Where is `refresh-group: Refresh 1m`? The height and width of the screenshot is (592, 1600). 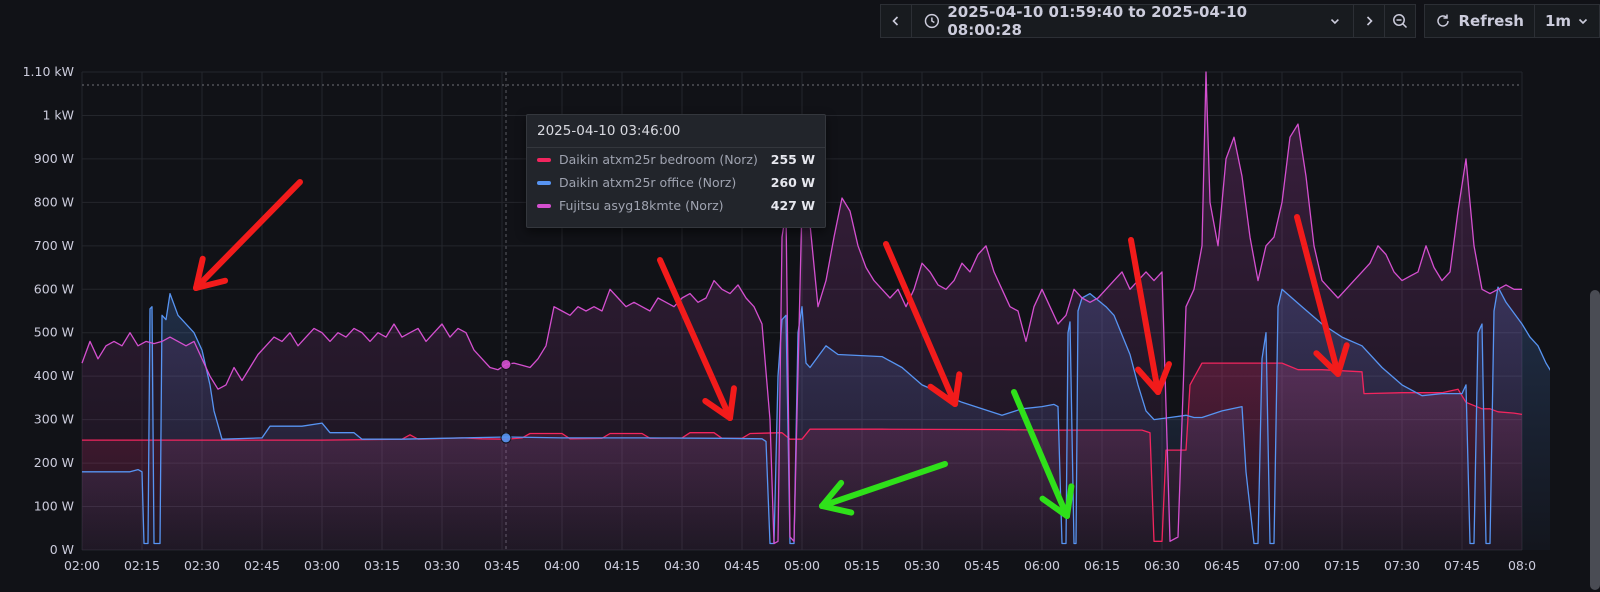 refresh-group: Refresh 1m is located at coordinates (1511, 21).